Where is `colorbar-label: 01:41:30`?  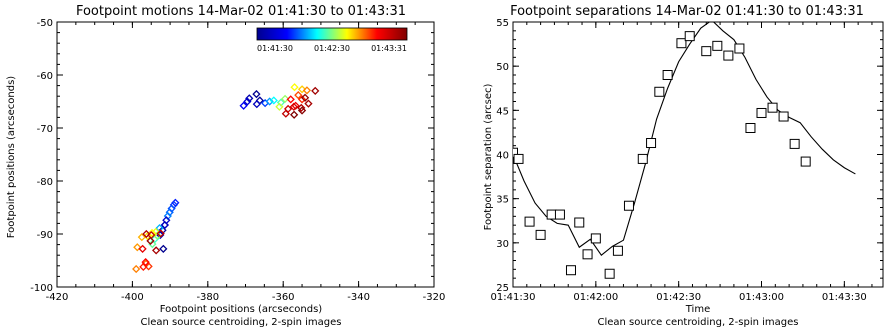
colorbar-label: 01:41:30 is located at coordinates (275, 48).